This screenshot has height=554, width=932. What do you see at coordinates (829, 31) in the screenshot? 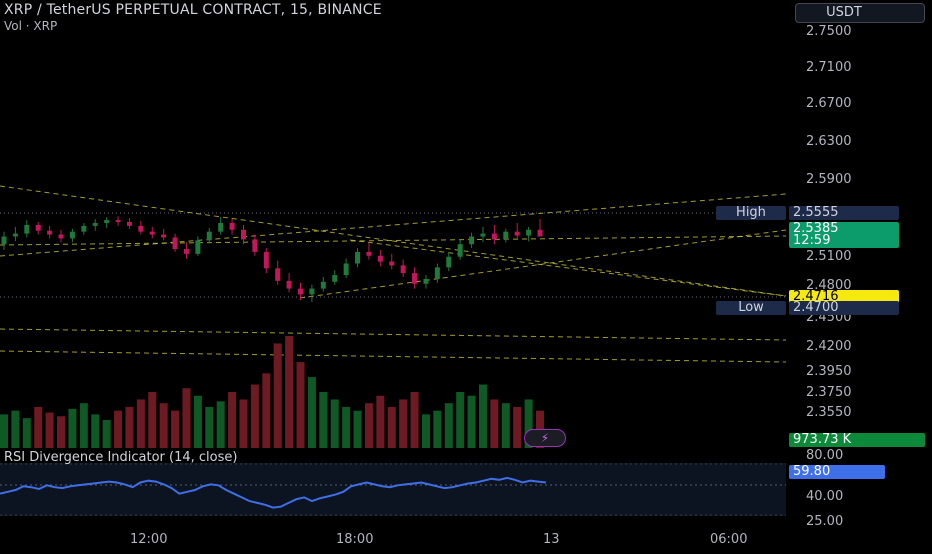
I see `price-axis-label: 2.7500` at bounding box center [829, 31].